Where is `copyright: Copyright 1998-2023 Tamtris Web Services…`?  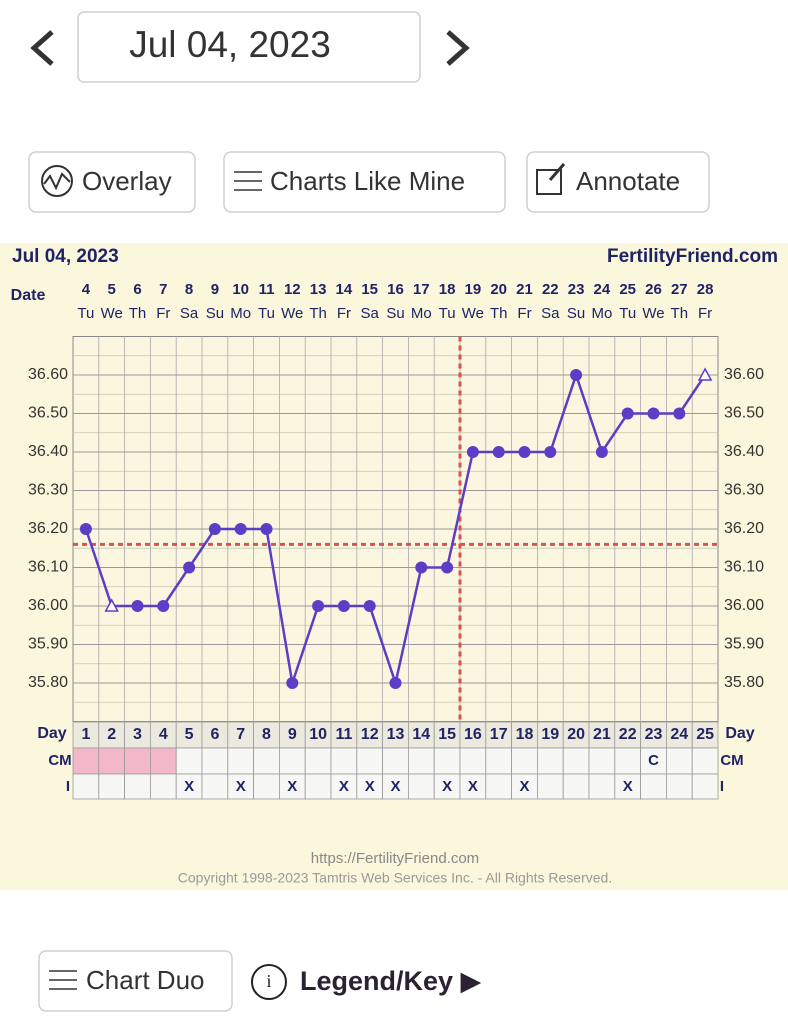
copyright: Copyright 1998-2023 Tamtris Web Services… is located at coordinates (395, 878).